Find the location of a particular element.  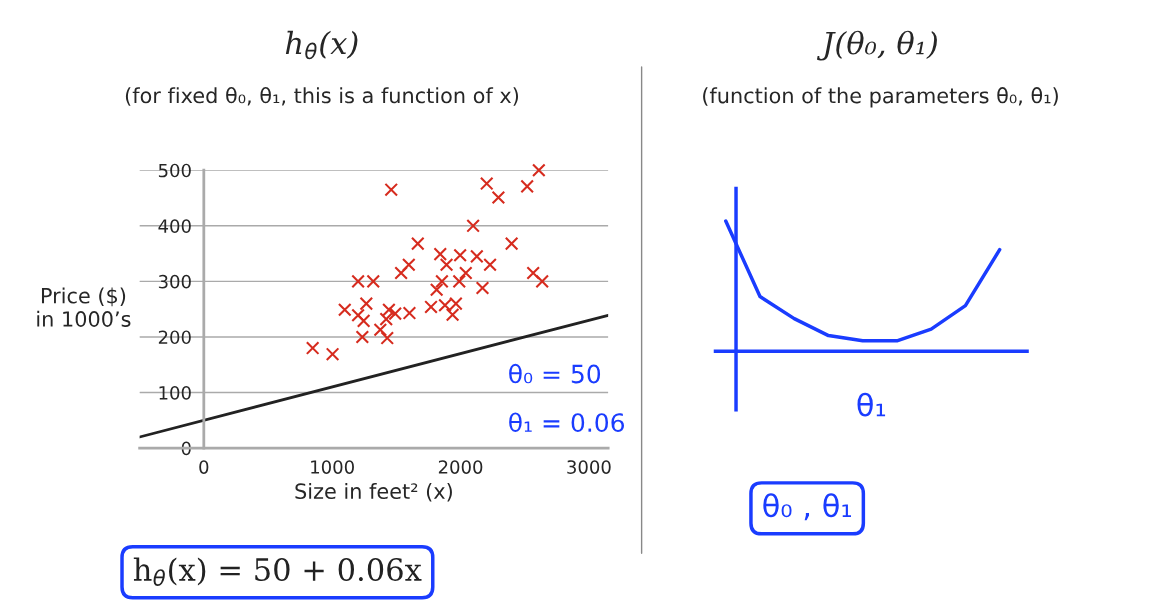

x-axis-title: Size in feet² (x) is located at coordinates (373, 492).